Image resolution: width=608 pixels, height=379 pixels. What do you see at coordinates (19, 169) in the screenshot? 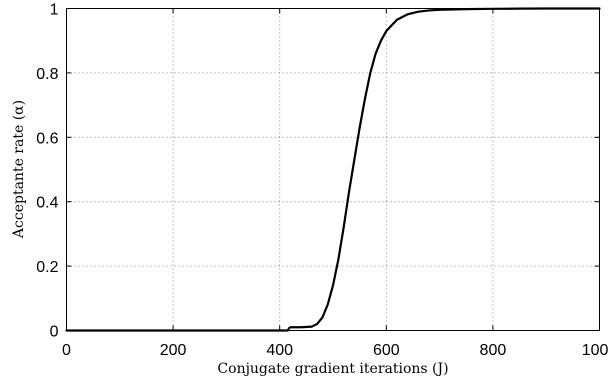
I see `y-axis-label: Acceptante rate (α)` at bounding box center [19, 169].